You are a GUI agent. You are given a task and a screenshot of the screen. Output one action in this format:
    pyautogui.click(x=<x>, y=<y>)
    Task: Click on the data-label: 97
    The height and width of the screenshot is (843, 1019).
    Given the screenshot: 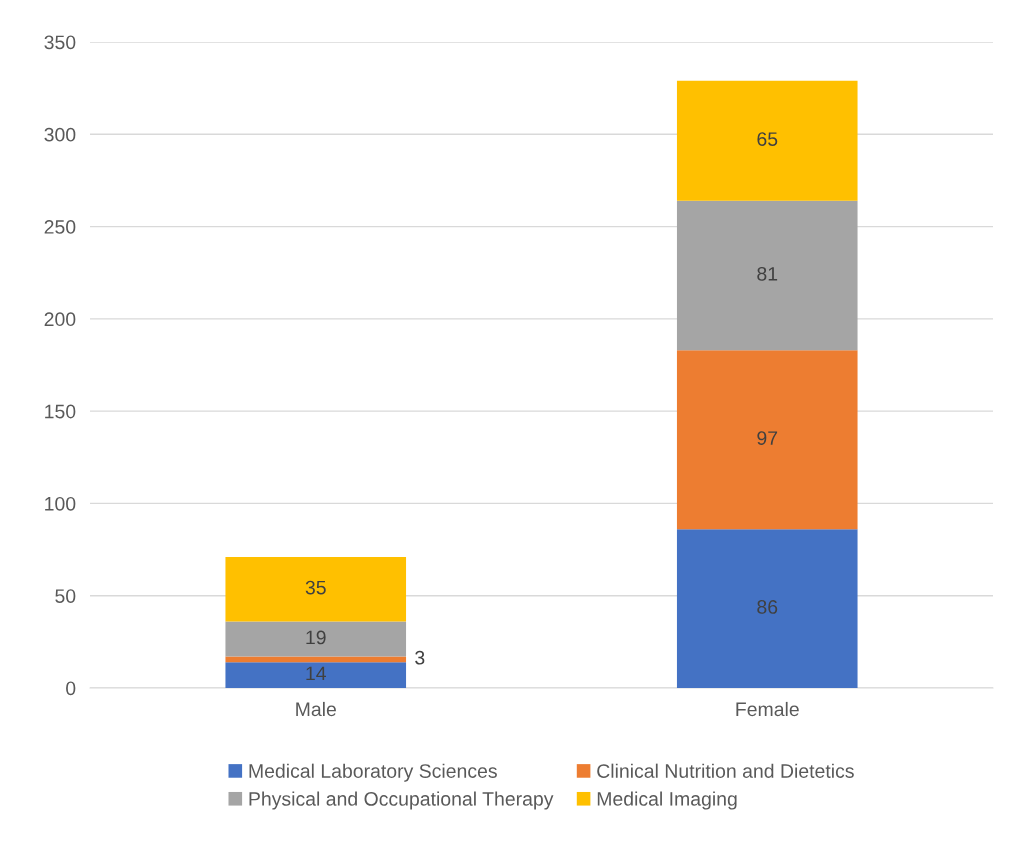 What is the action you would take?
    pyautogui.click(x=767, y=438)
    